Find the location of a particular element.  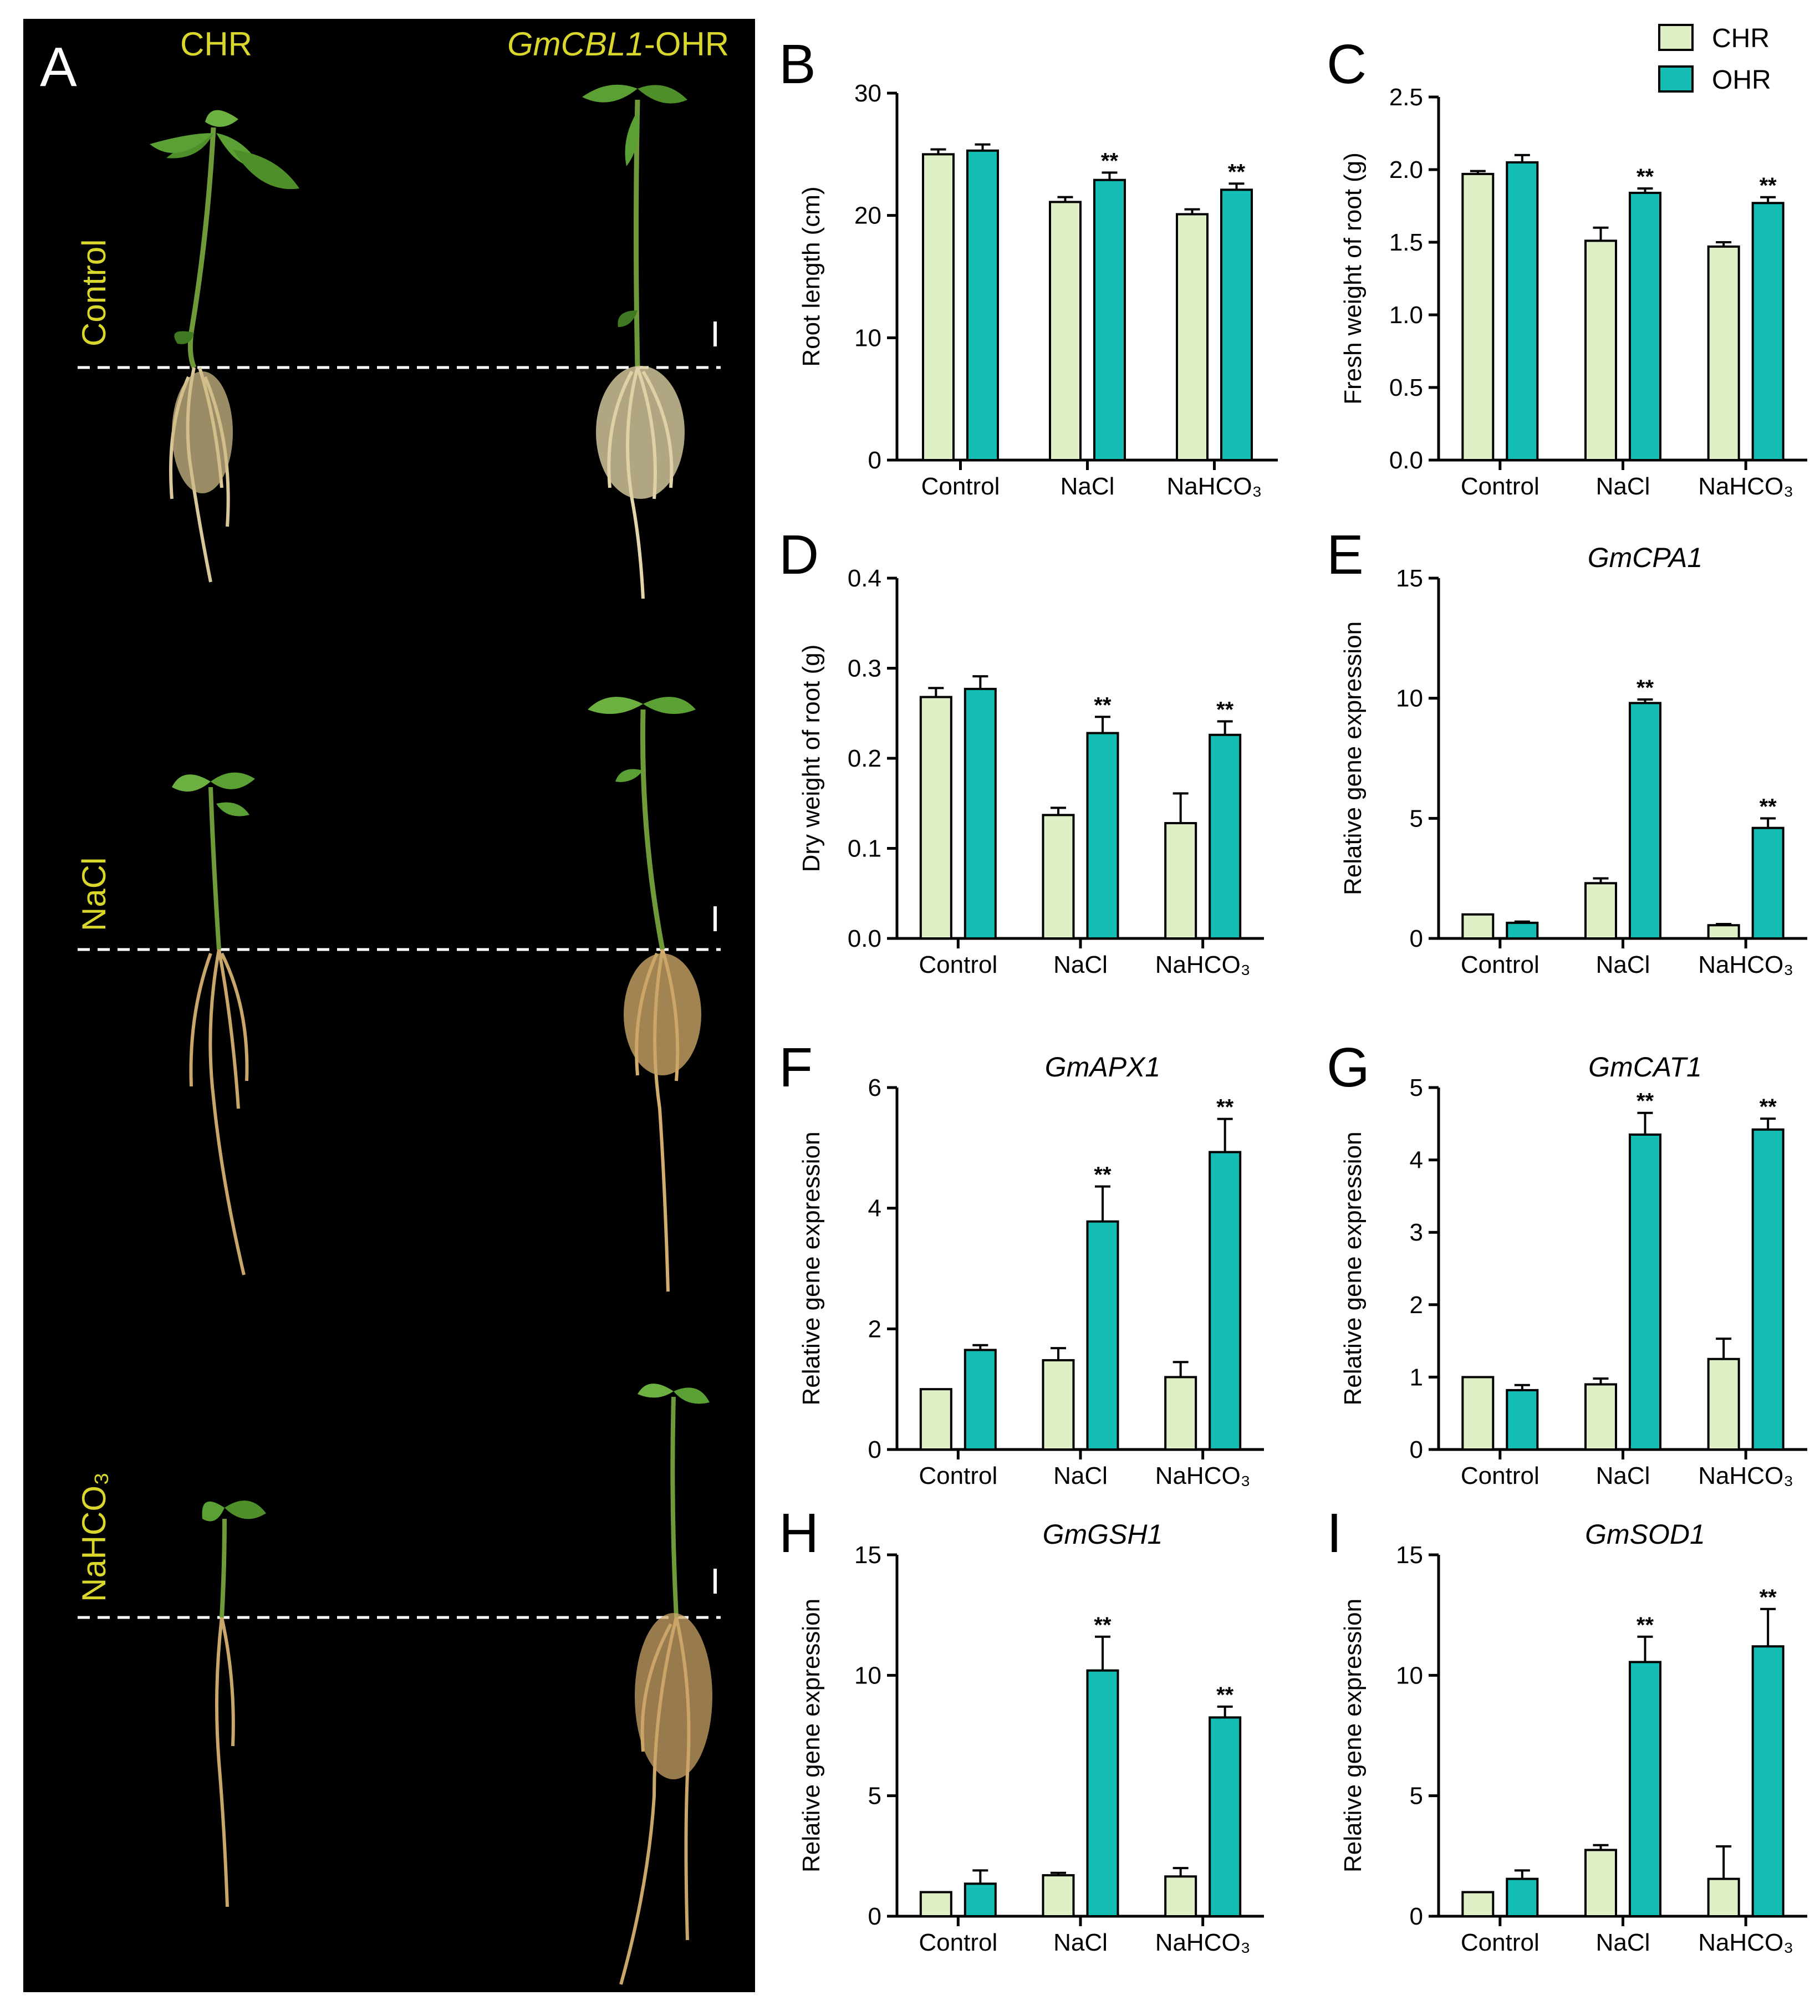

y-tick-label: 20 is located at coordinates (867, 215).